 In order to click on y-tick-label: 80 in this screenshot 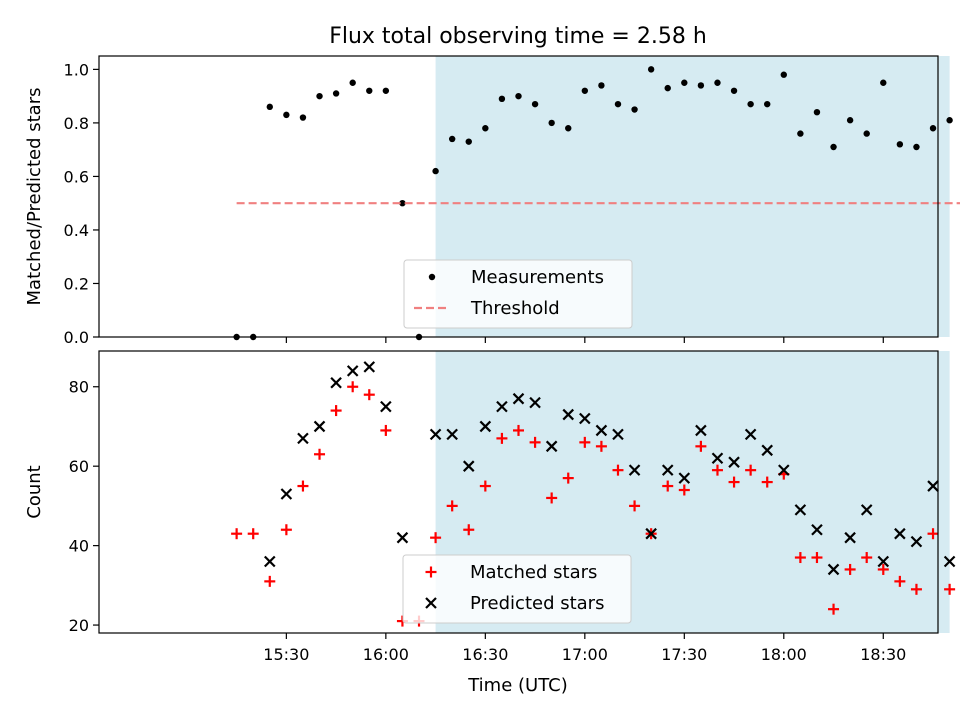, I will do `click(79, 387)`.